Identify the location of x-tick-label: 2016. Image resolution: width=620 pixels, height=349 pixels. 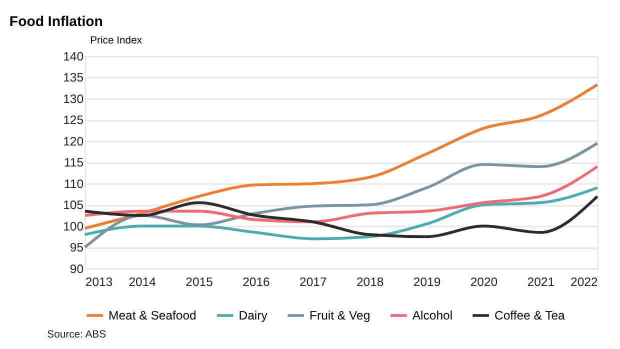
(256, 281).